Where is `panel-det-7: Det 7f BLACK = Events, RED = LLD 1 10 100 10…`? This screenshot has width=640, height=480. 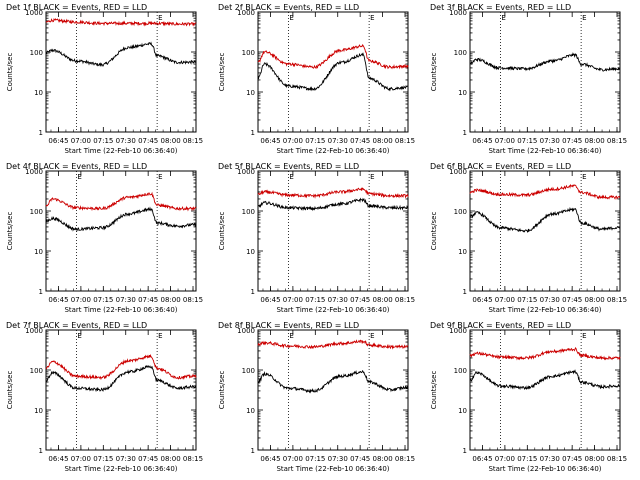 panel-det-7: Det 7f BLACK = Events, RED = LLD 1 10 100 10… is located at coordinates (104, 397).